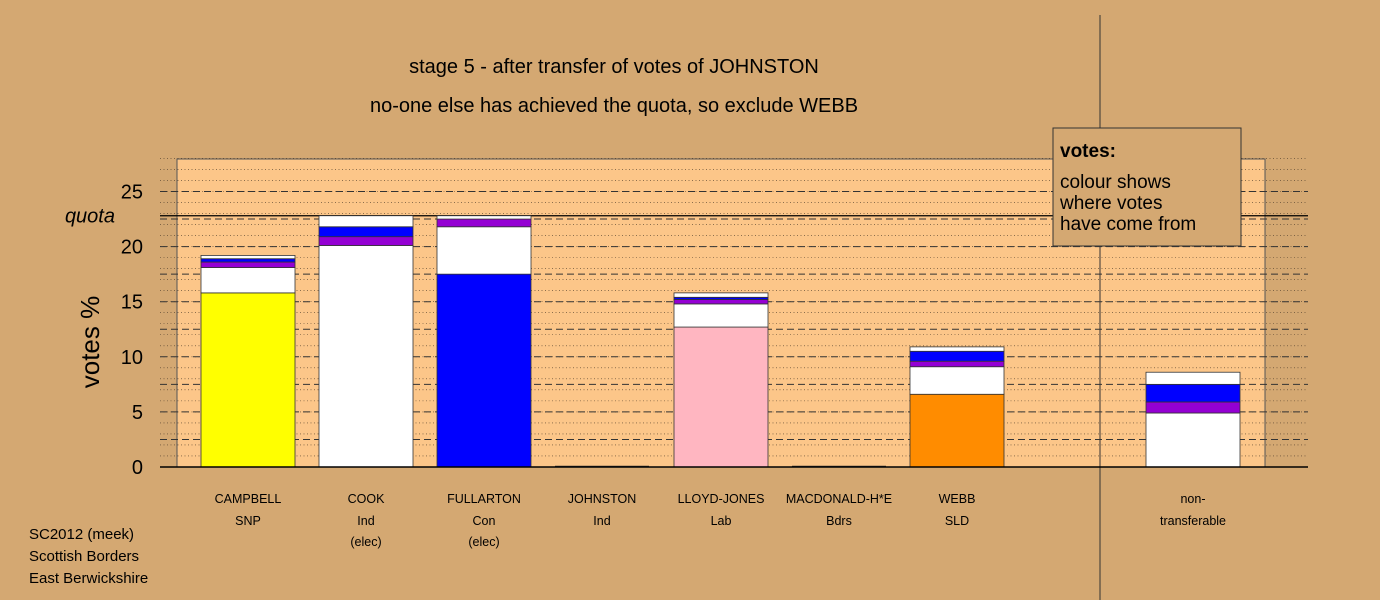 Image resolution: width=1380 pixels, height=600 pixels. What do you see at coordinates (248, 521) in the screenshot?
I see `candidate-party-label: SNP` at bounding box center [248, 521].